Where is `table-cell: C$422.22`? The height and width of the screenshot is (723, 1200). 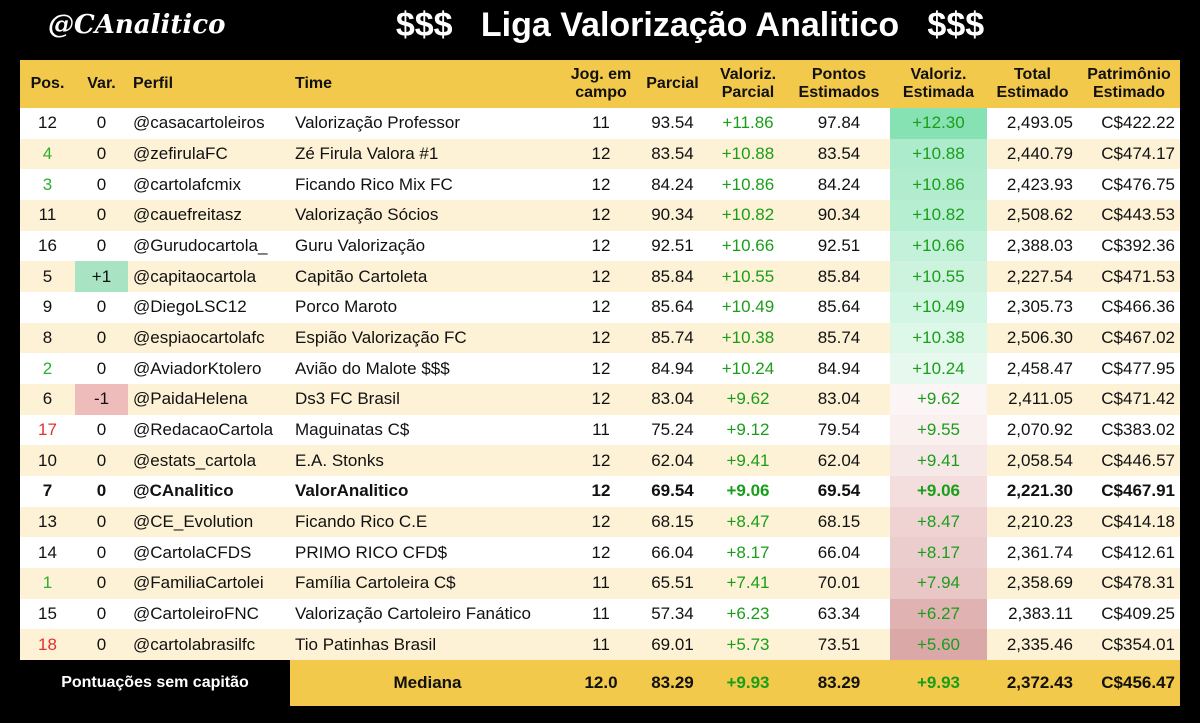 table-cell: C$422.22 is located at coordinates (1138, 123).